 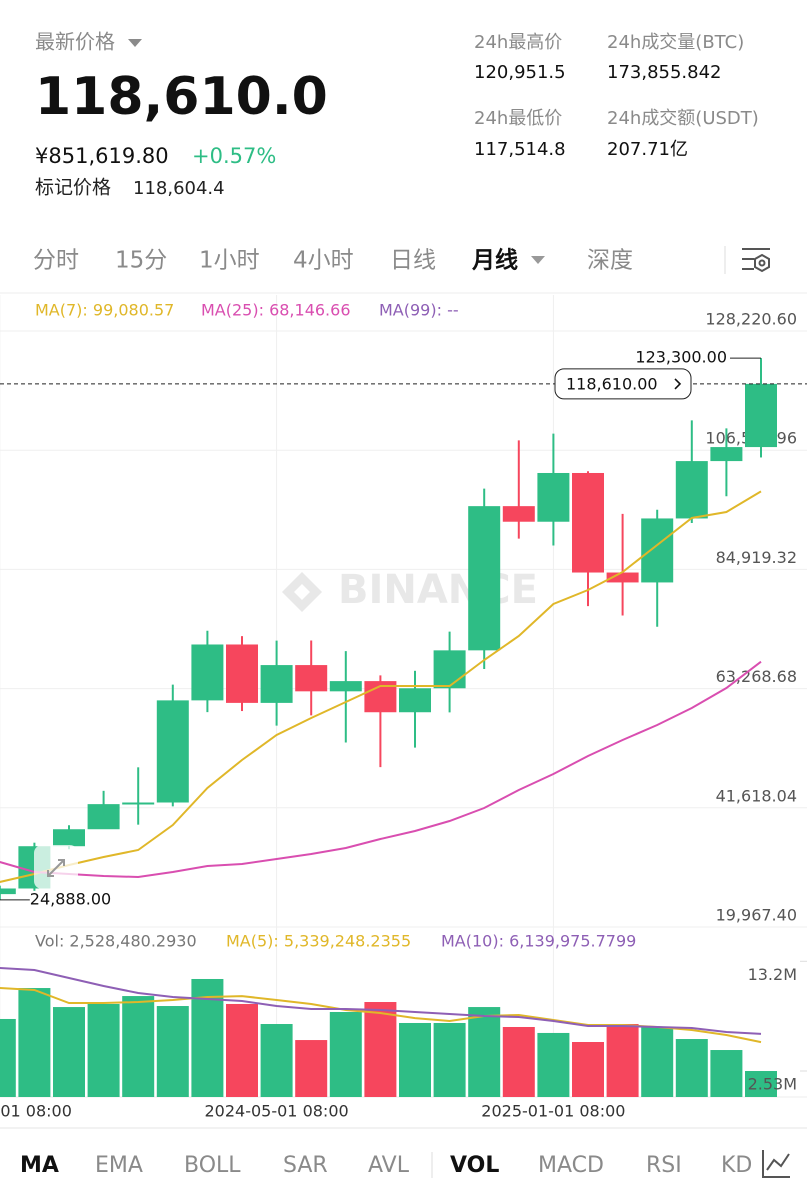 I want to click on legend-entry: MA(25): 68,146.66, so click(x=276, y=310).